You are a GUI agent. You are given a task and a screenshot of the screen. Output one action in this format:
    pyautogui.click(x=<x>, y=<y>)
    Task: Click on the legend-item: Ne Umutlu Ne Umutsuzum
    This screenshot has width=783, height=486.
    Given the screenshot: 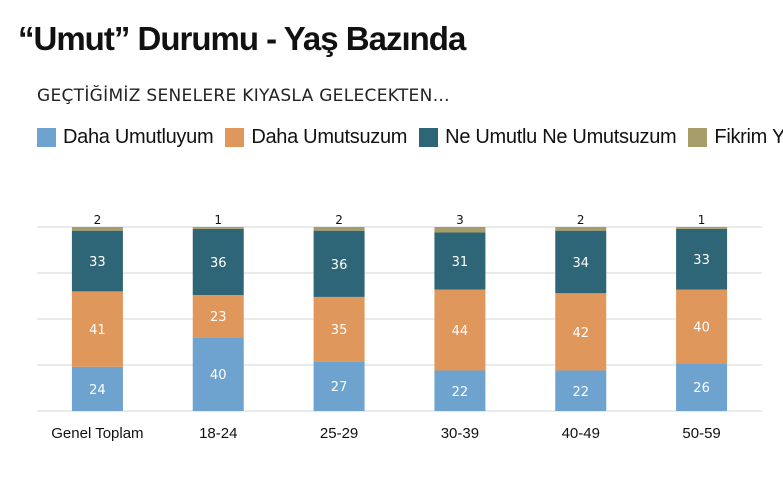 What is the action you would take?
    pyautogui.click(x=548, y=137)
    